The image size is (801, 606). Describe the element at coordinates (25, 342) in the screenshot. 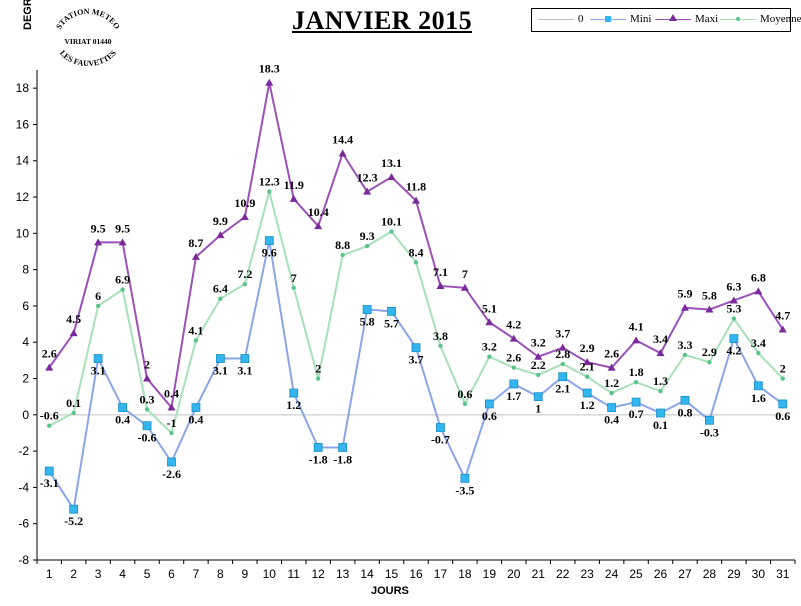

I see `y-tick-label: 4` at that location.